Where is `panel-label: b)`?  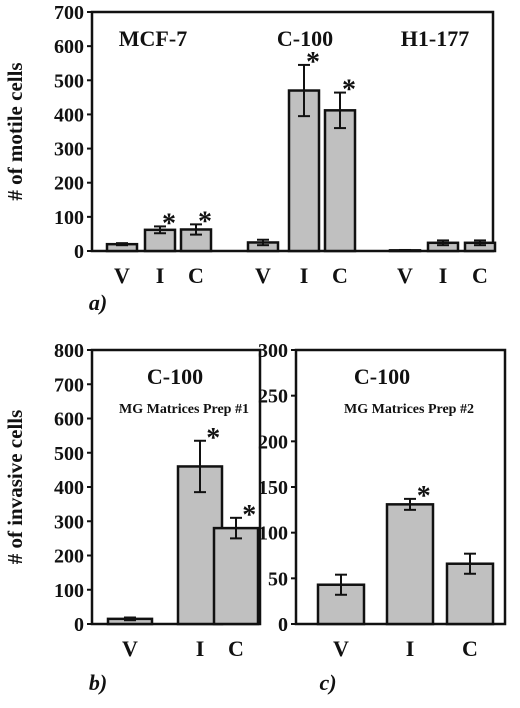 panel-label: b) is located at coordinates (98, 682).